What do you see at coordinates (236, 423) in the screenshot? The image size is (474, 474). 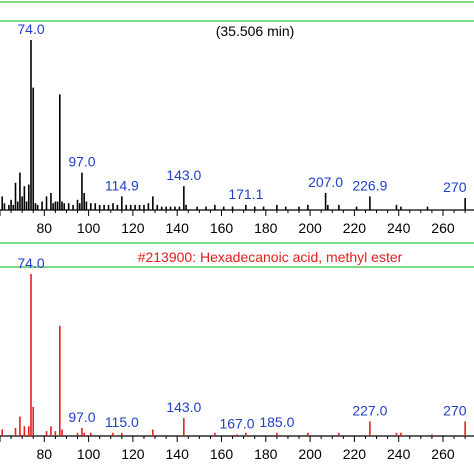 I see `peak-label: 167.0` at bounding box center [236, 423].